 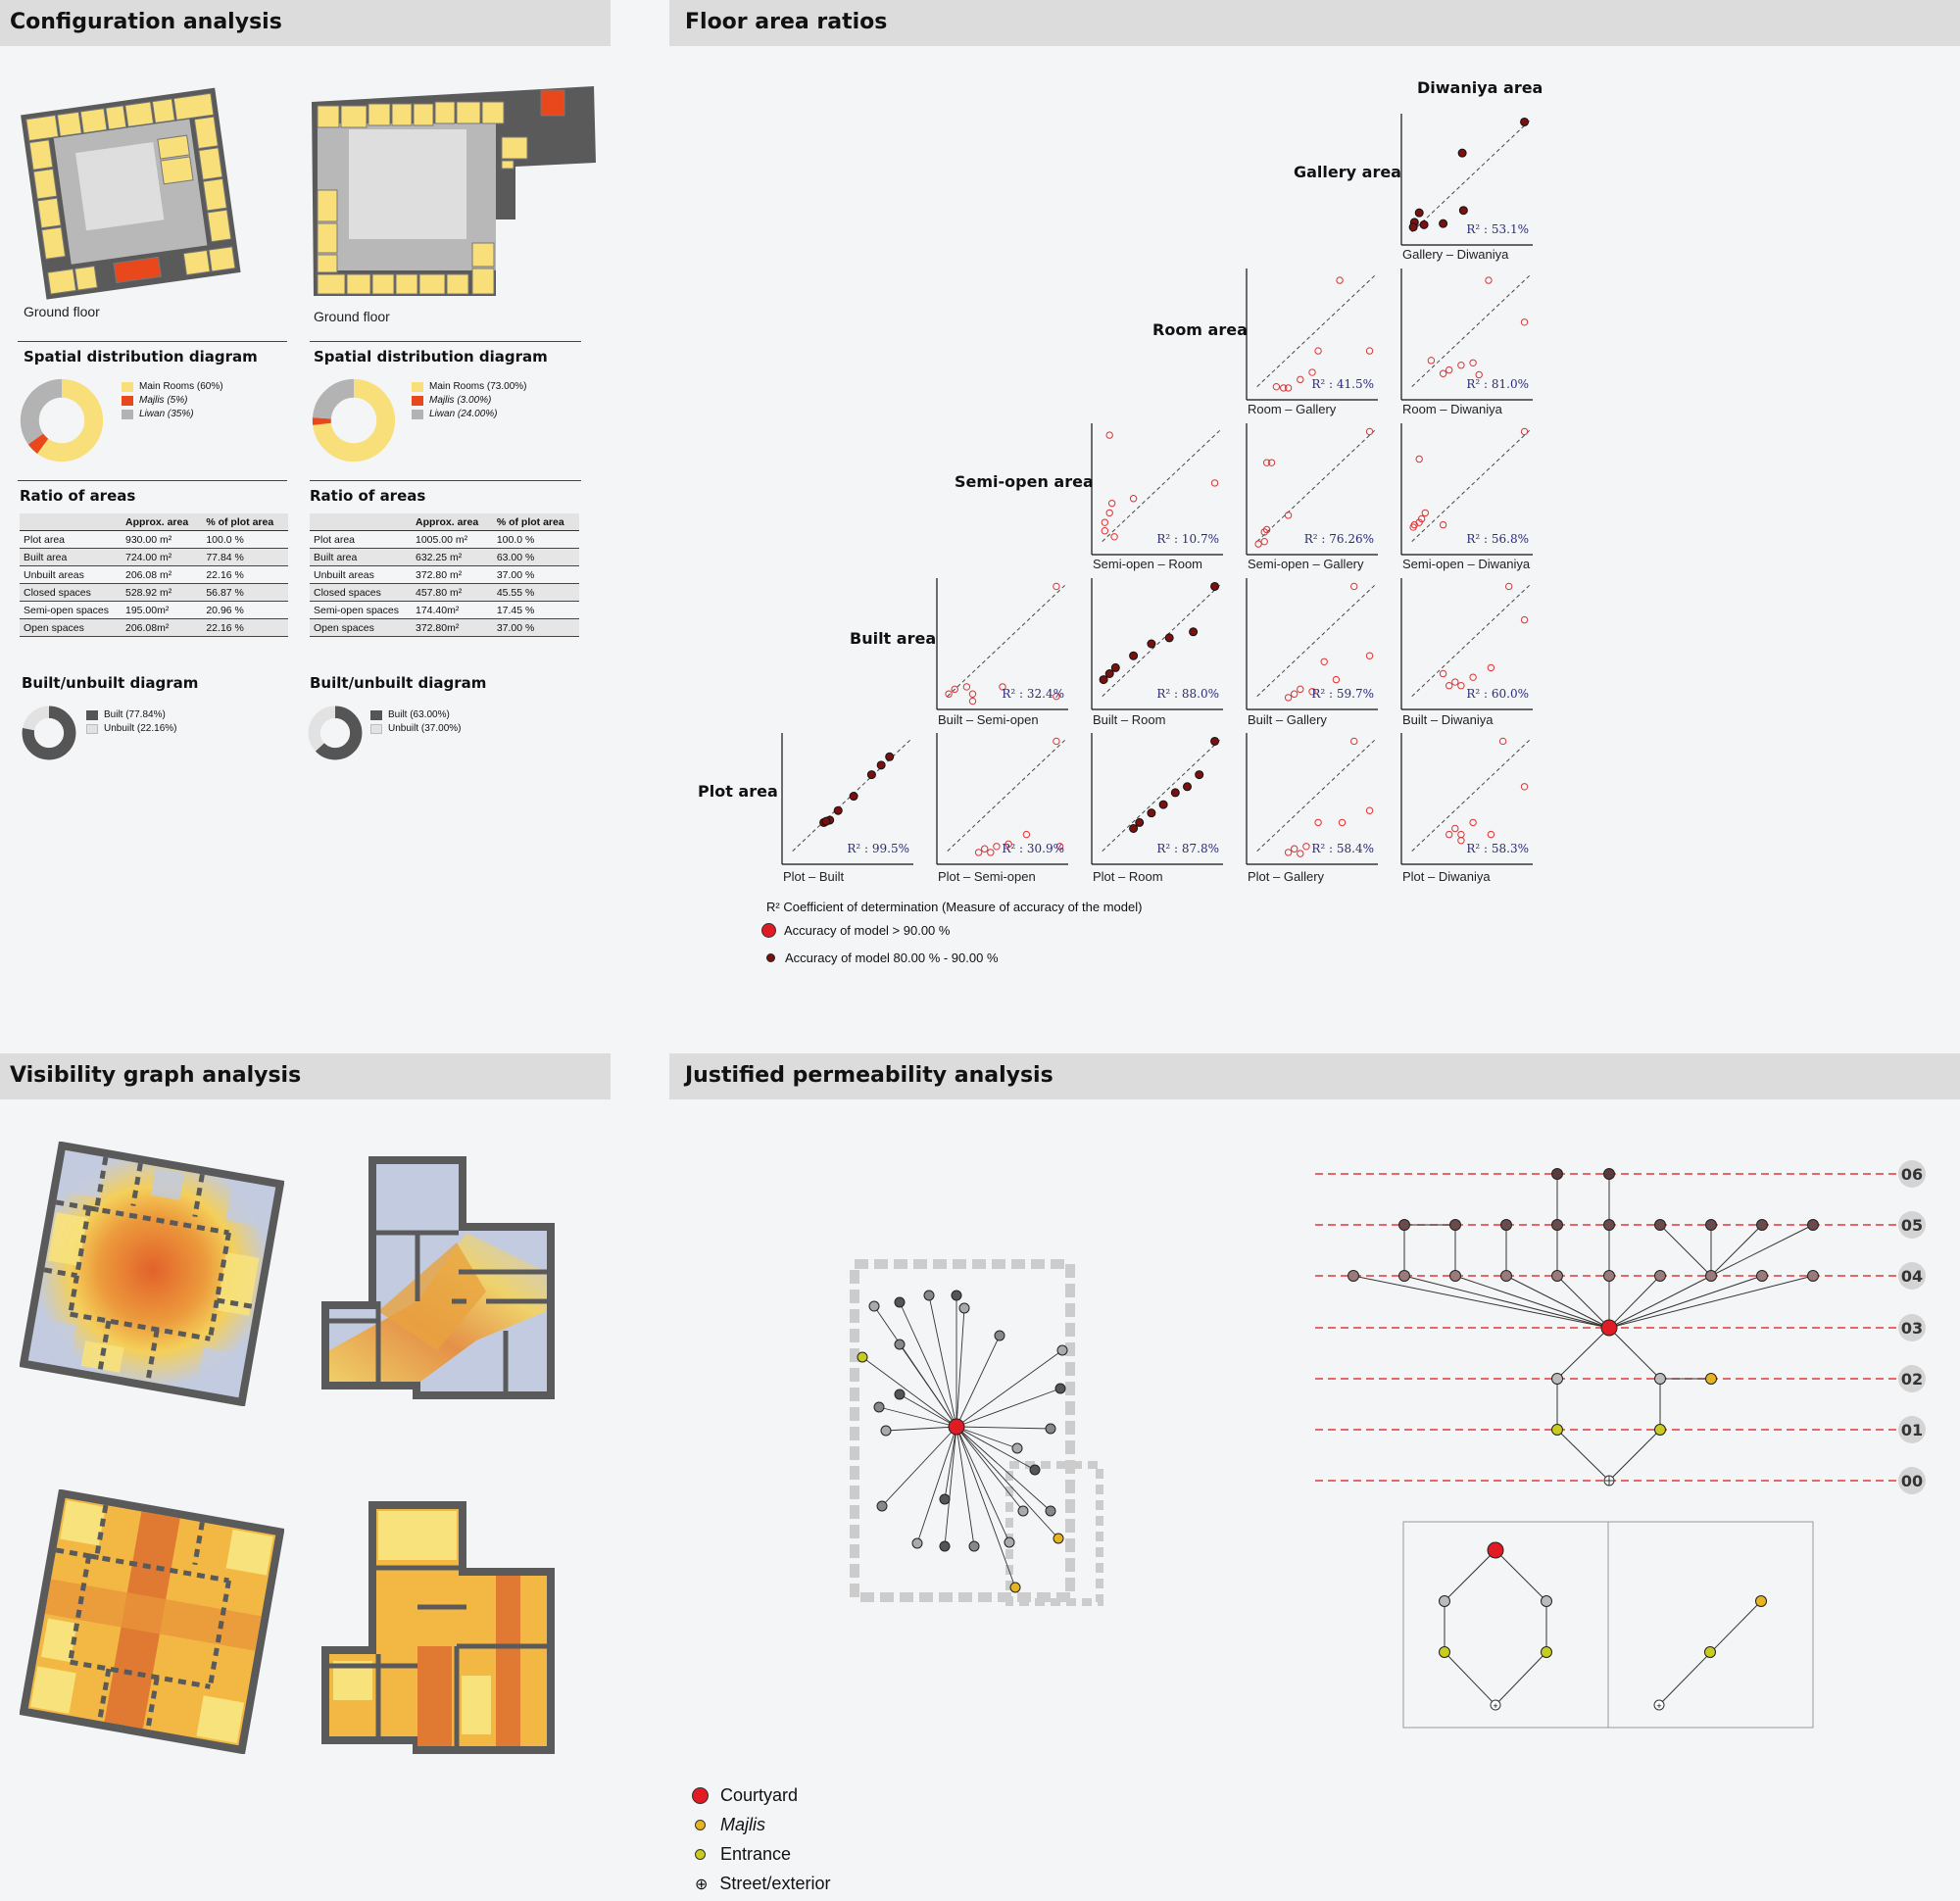 I want to click on legend-main-rooms: Main Rooms (60%), so click(x=172, y=386).